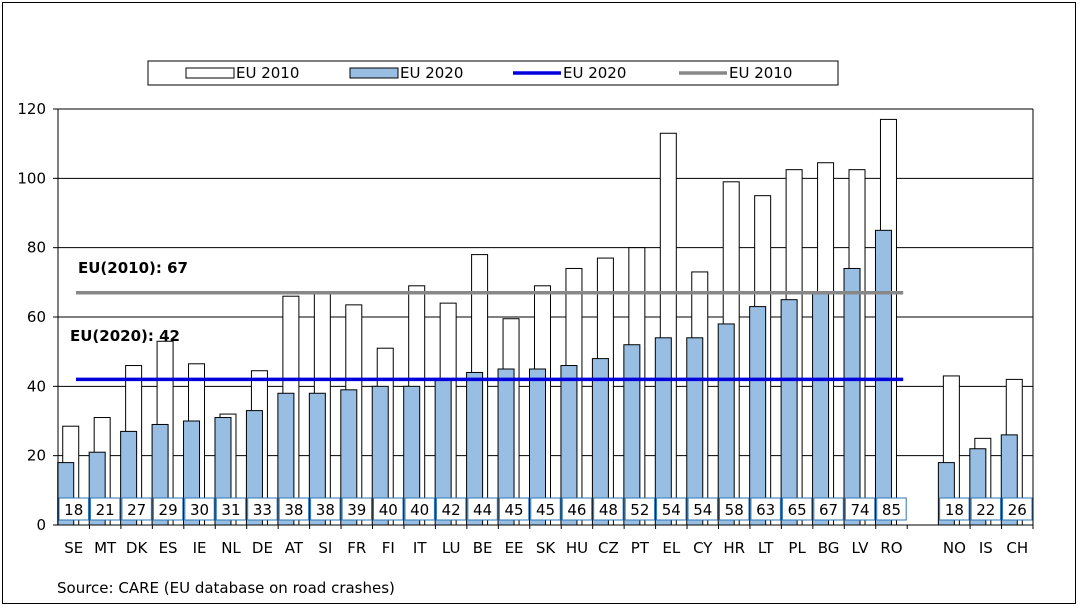 The height and width of the screenshot is (608, 1080). I want to click on value-label-AT: 38, so click(293, 510).